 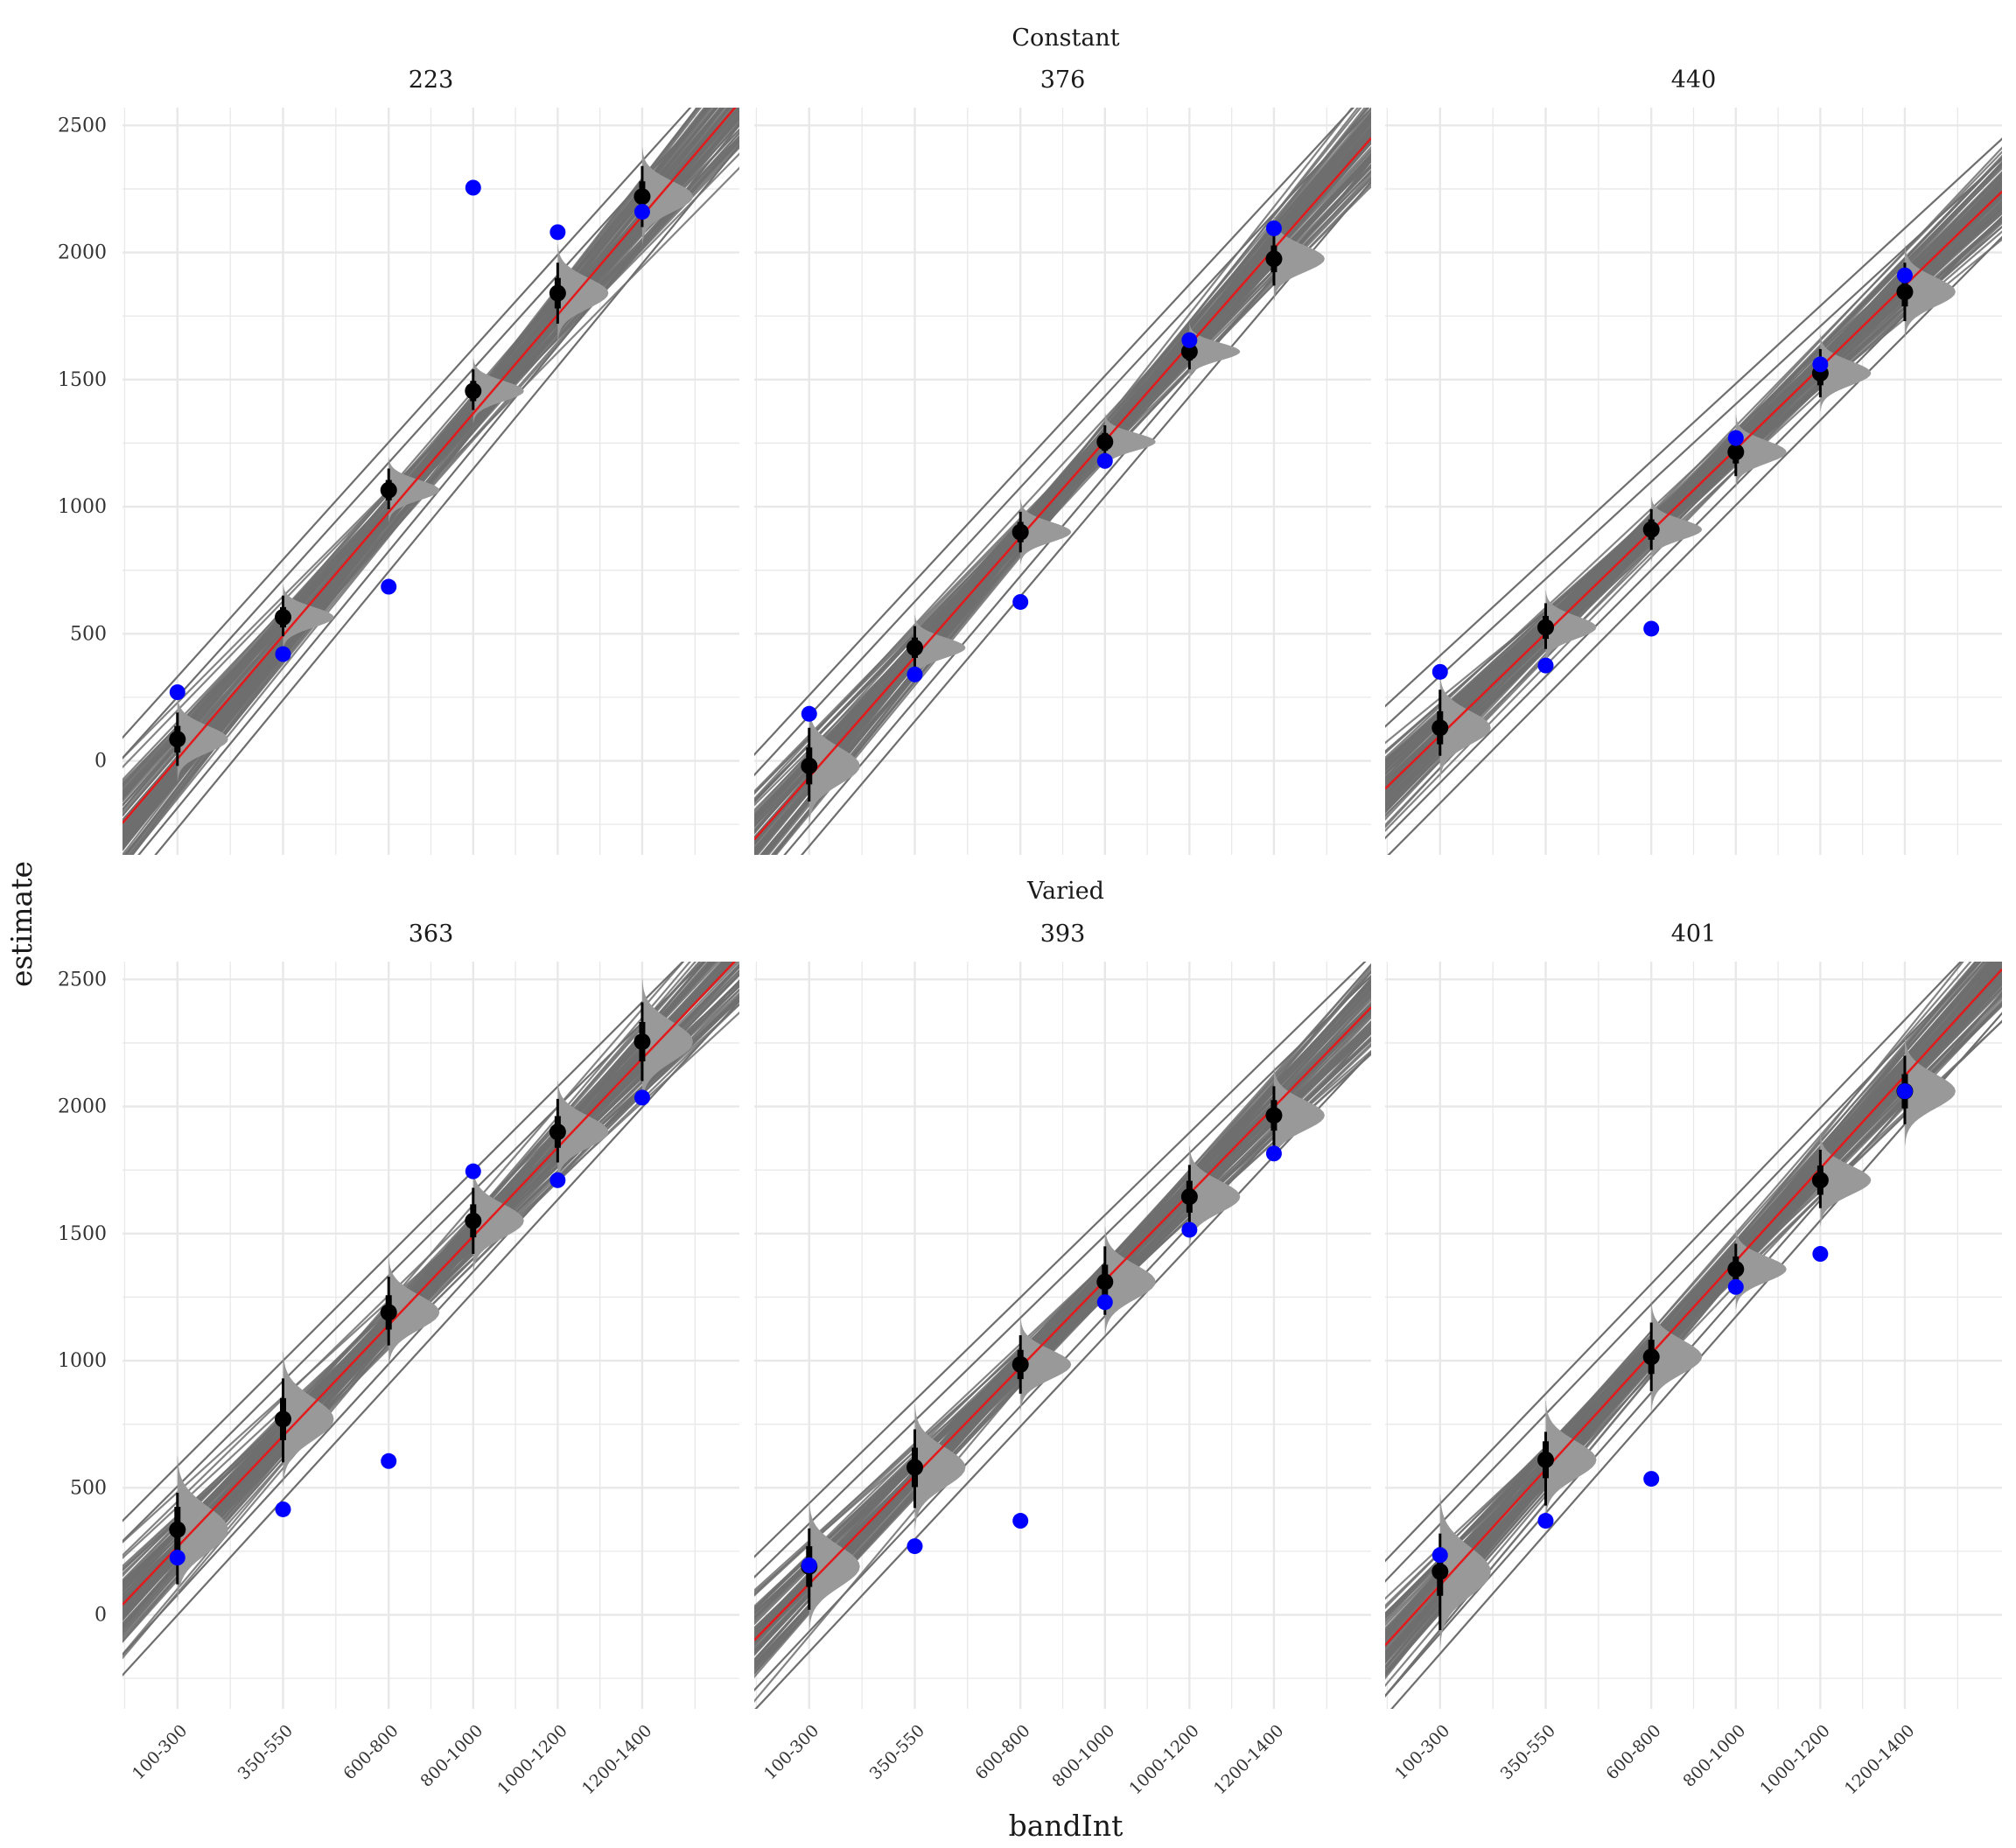 I want to click on posterior-lines, so click(x=1693, y=1335).